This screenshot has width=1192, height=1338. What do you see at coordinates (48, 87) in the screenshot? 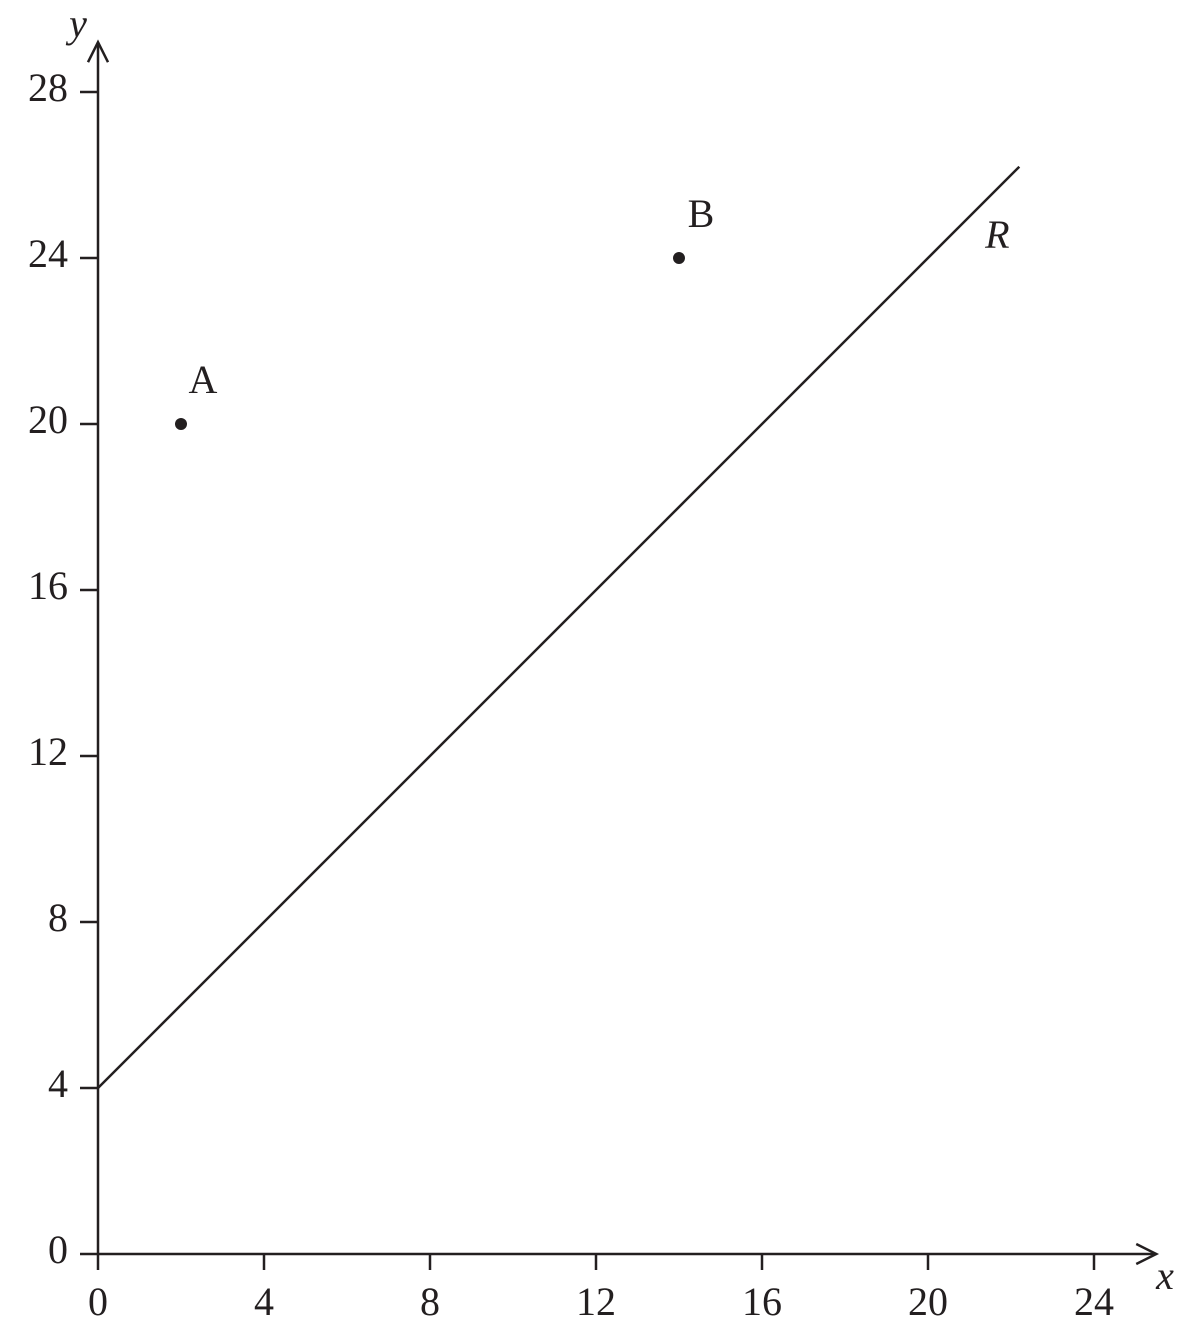
I see `y-tick-label: 28` at bounding box center [48, 87].